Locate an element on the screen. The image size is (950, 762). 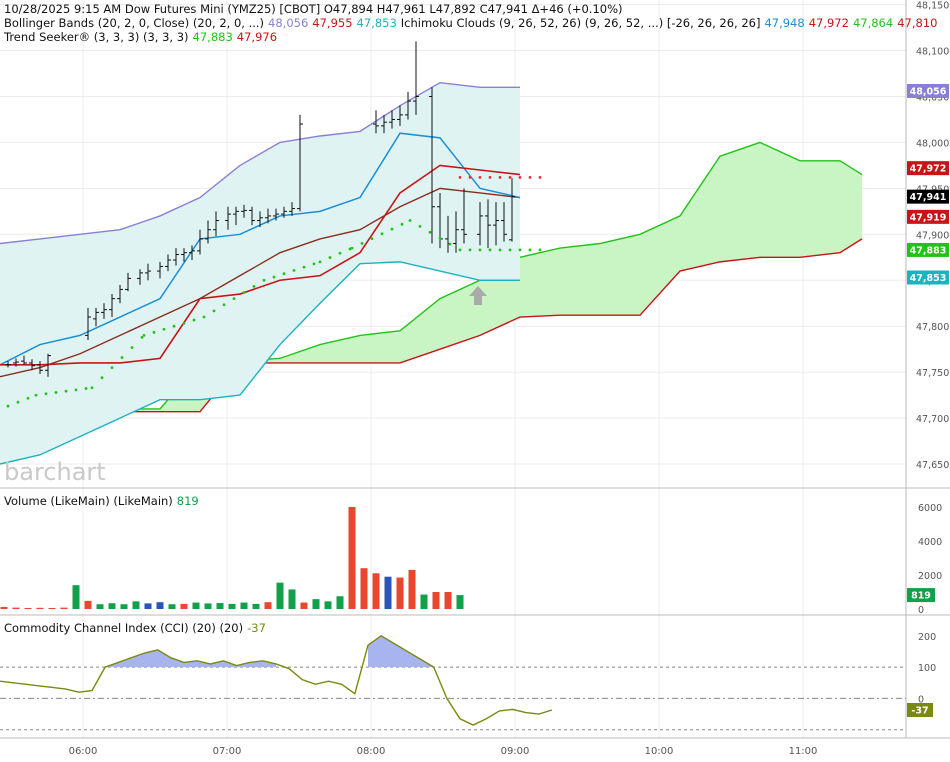
volume-badge is located at coordinates (921, 595).